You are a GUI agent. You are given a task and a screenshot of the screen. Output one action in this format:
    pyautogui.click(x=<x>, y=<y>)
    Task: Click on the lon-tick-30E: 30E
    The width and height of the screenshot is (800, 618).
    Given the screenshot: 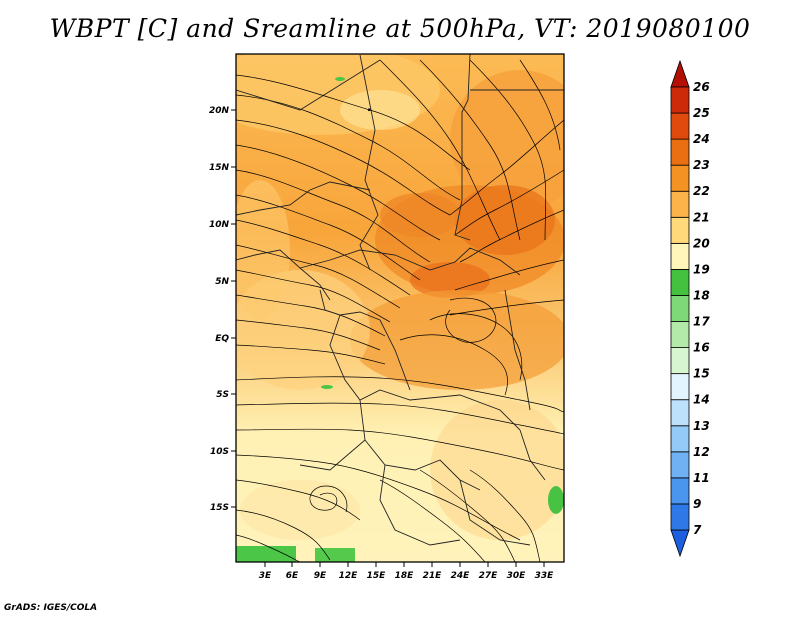 What is the action you would take?
    pyautogui.click(x=517, y=571)
    